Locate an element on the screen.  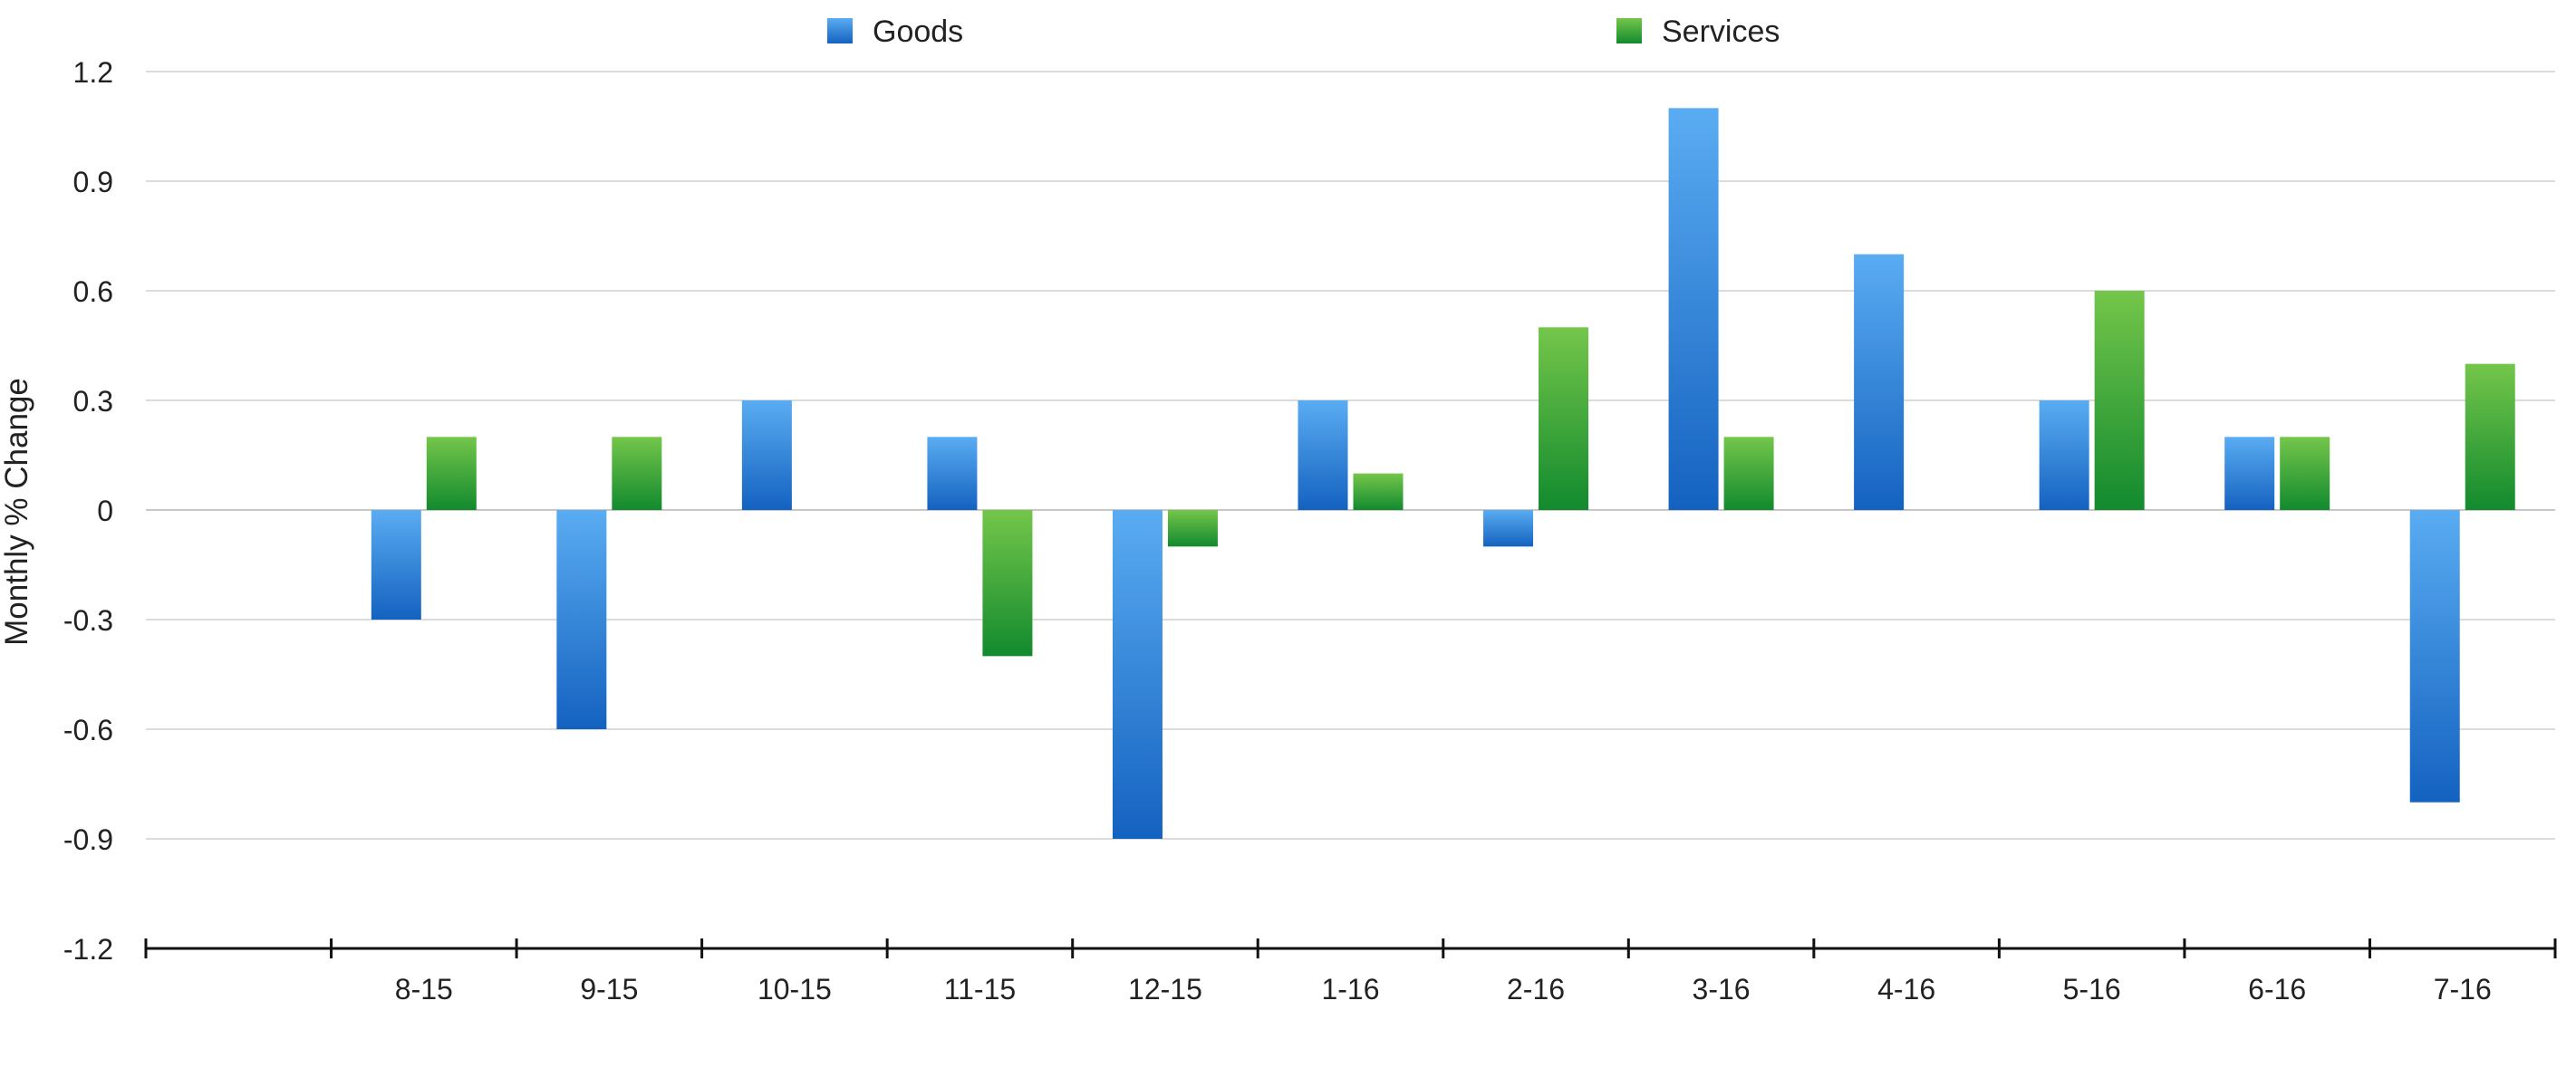
y-axis-label: Monthly % Change is located at coordinates (17, 512).